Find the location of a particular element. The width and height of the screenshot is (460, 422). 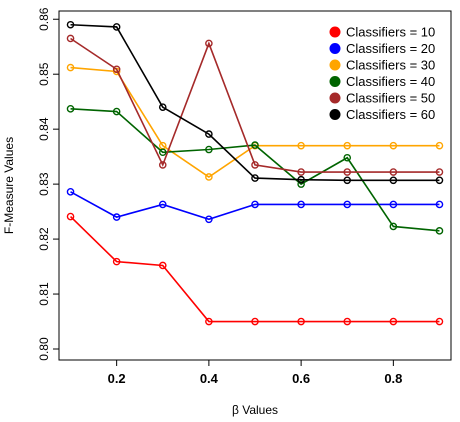

y-tick-label: 0.82 is located at coordinates (44, 239).